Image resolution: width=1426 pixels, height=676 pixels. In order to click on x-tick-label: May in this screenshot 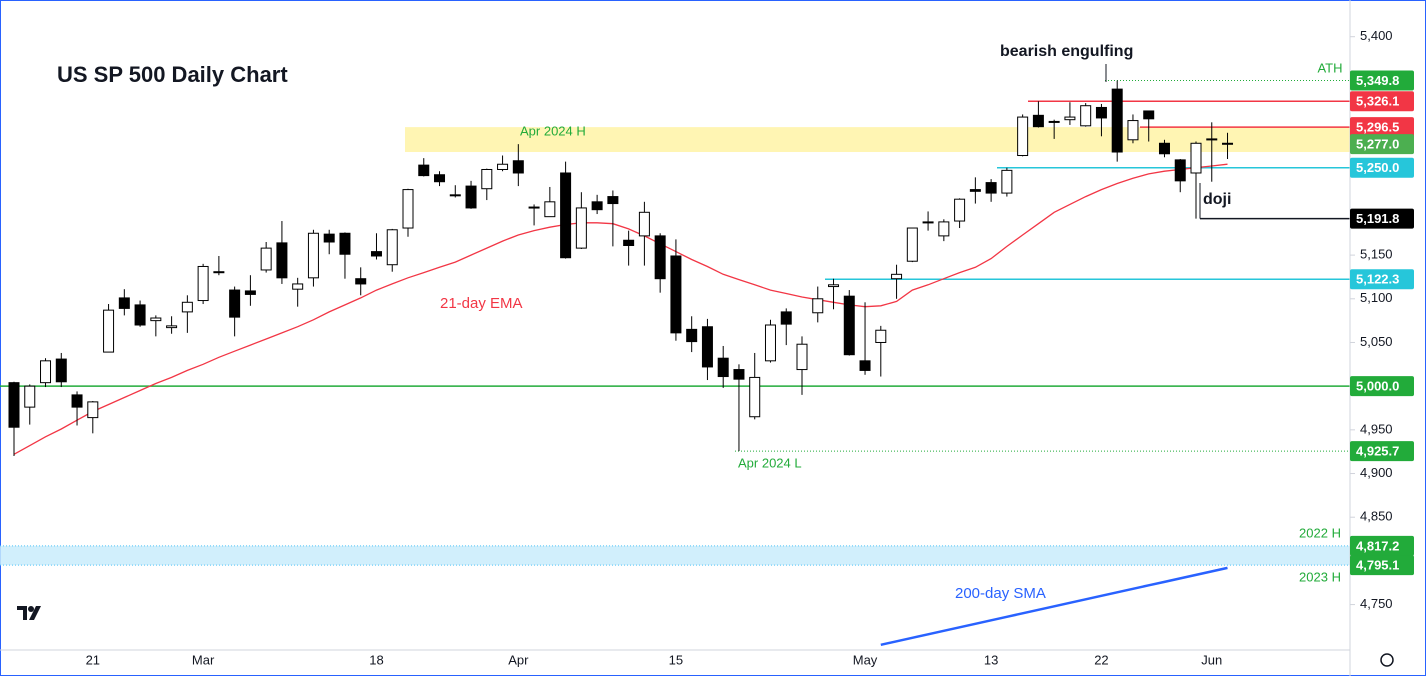, I will do `click(865, 659)`.